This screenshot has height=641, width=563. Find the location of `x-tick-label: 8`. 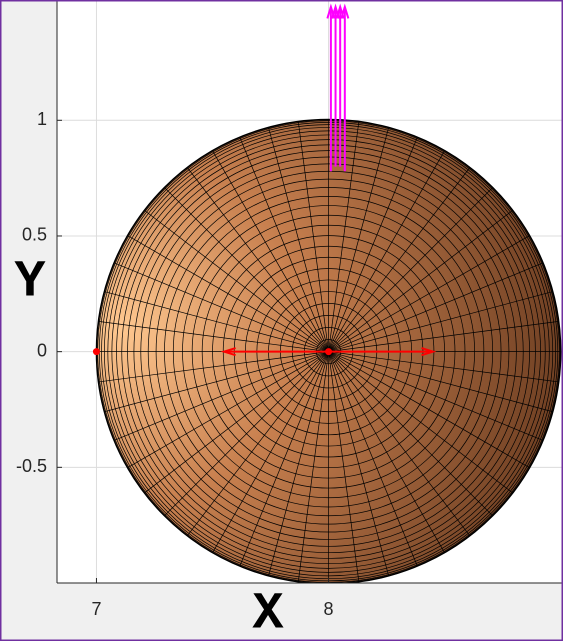

x-tick-label: 8 is located at coordinates (329, 609).